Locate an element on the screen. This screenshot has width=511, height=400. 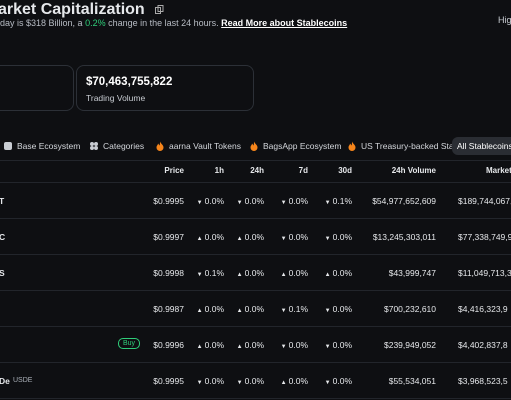
tab: Categories is located at coordinates (116, 146).